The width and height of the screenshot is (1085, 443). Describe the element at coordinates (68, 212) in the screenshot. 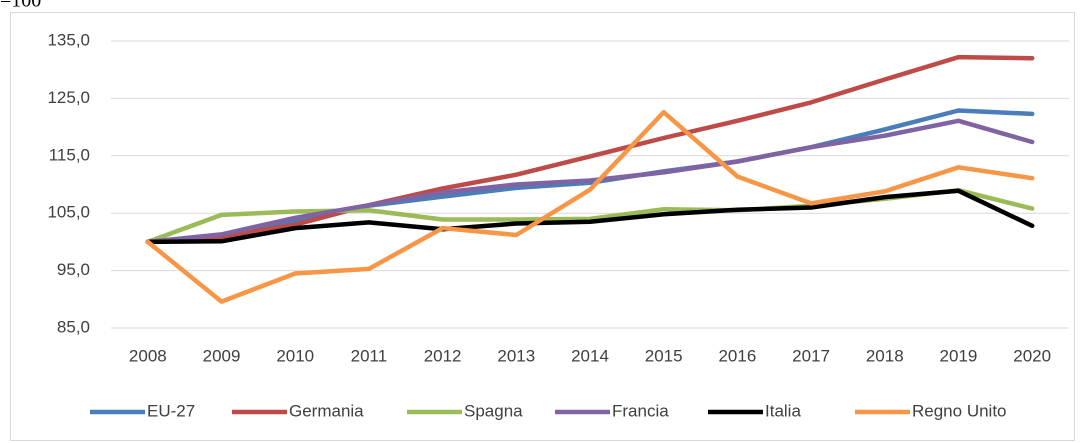

I see `y-tick-label: 105,0` at that location.